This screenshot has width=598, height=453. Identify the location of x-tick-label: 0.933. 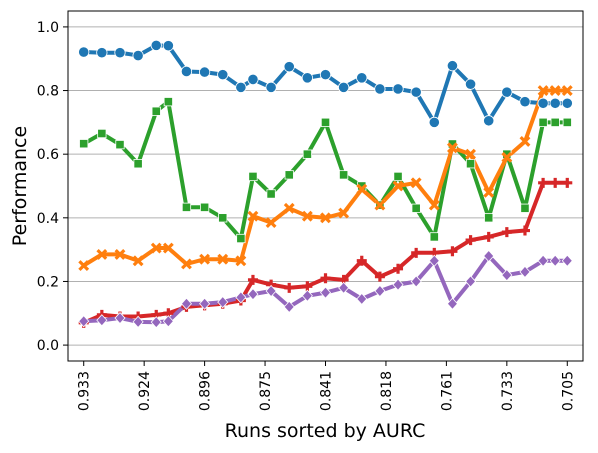
(85, 391).